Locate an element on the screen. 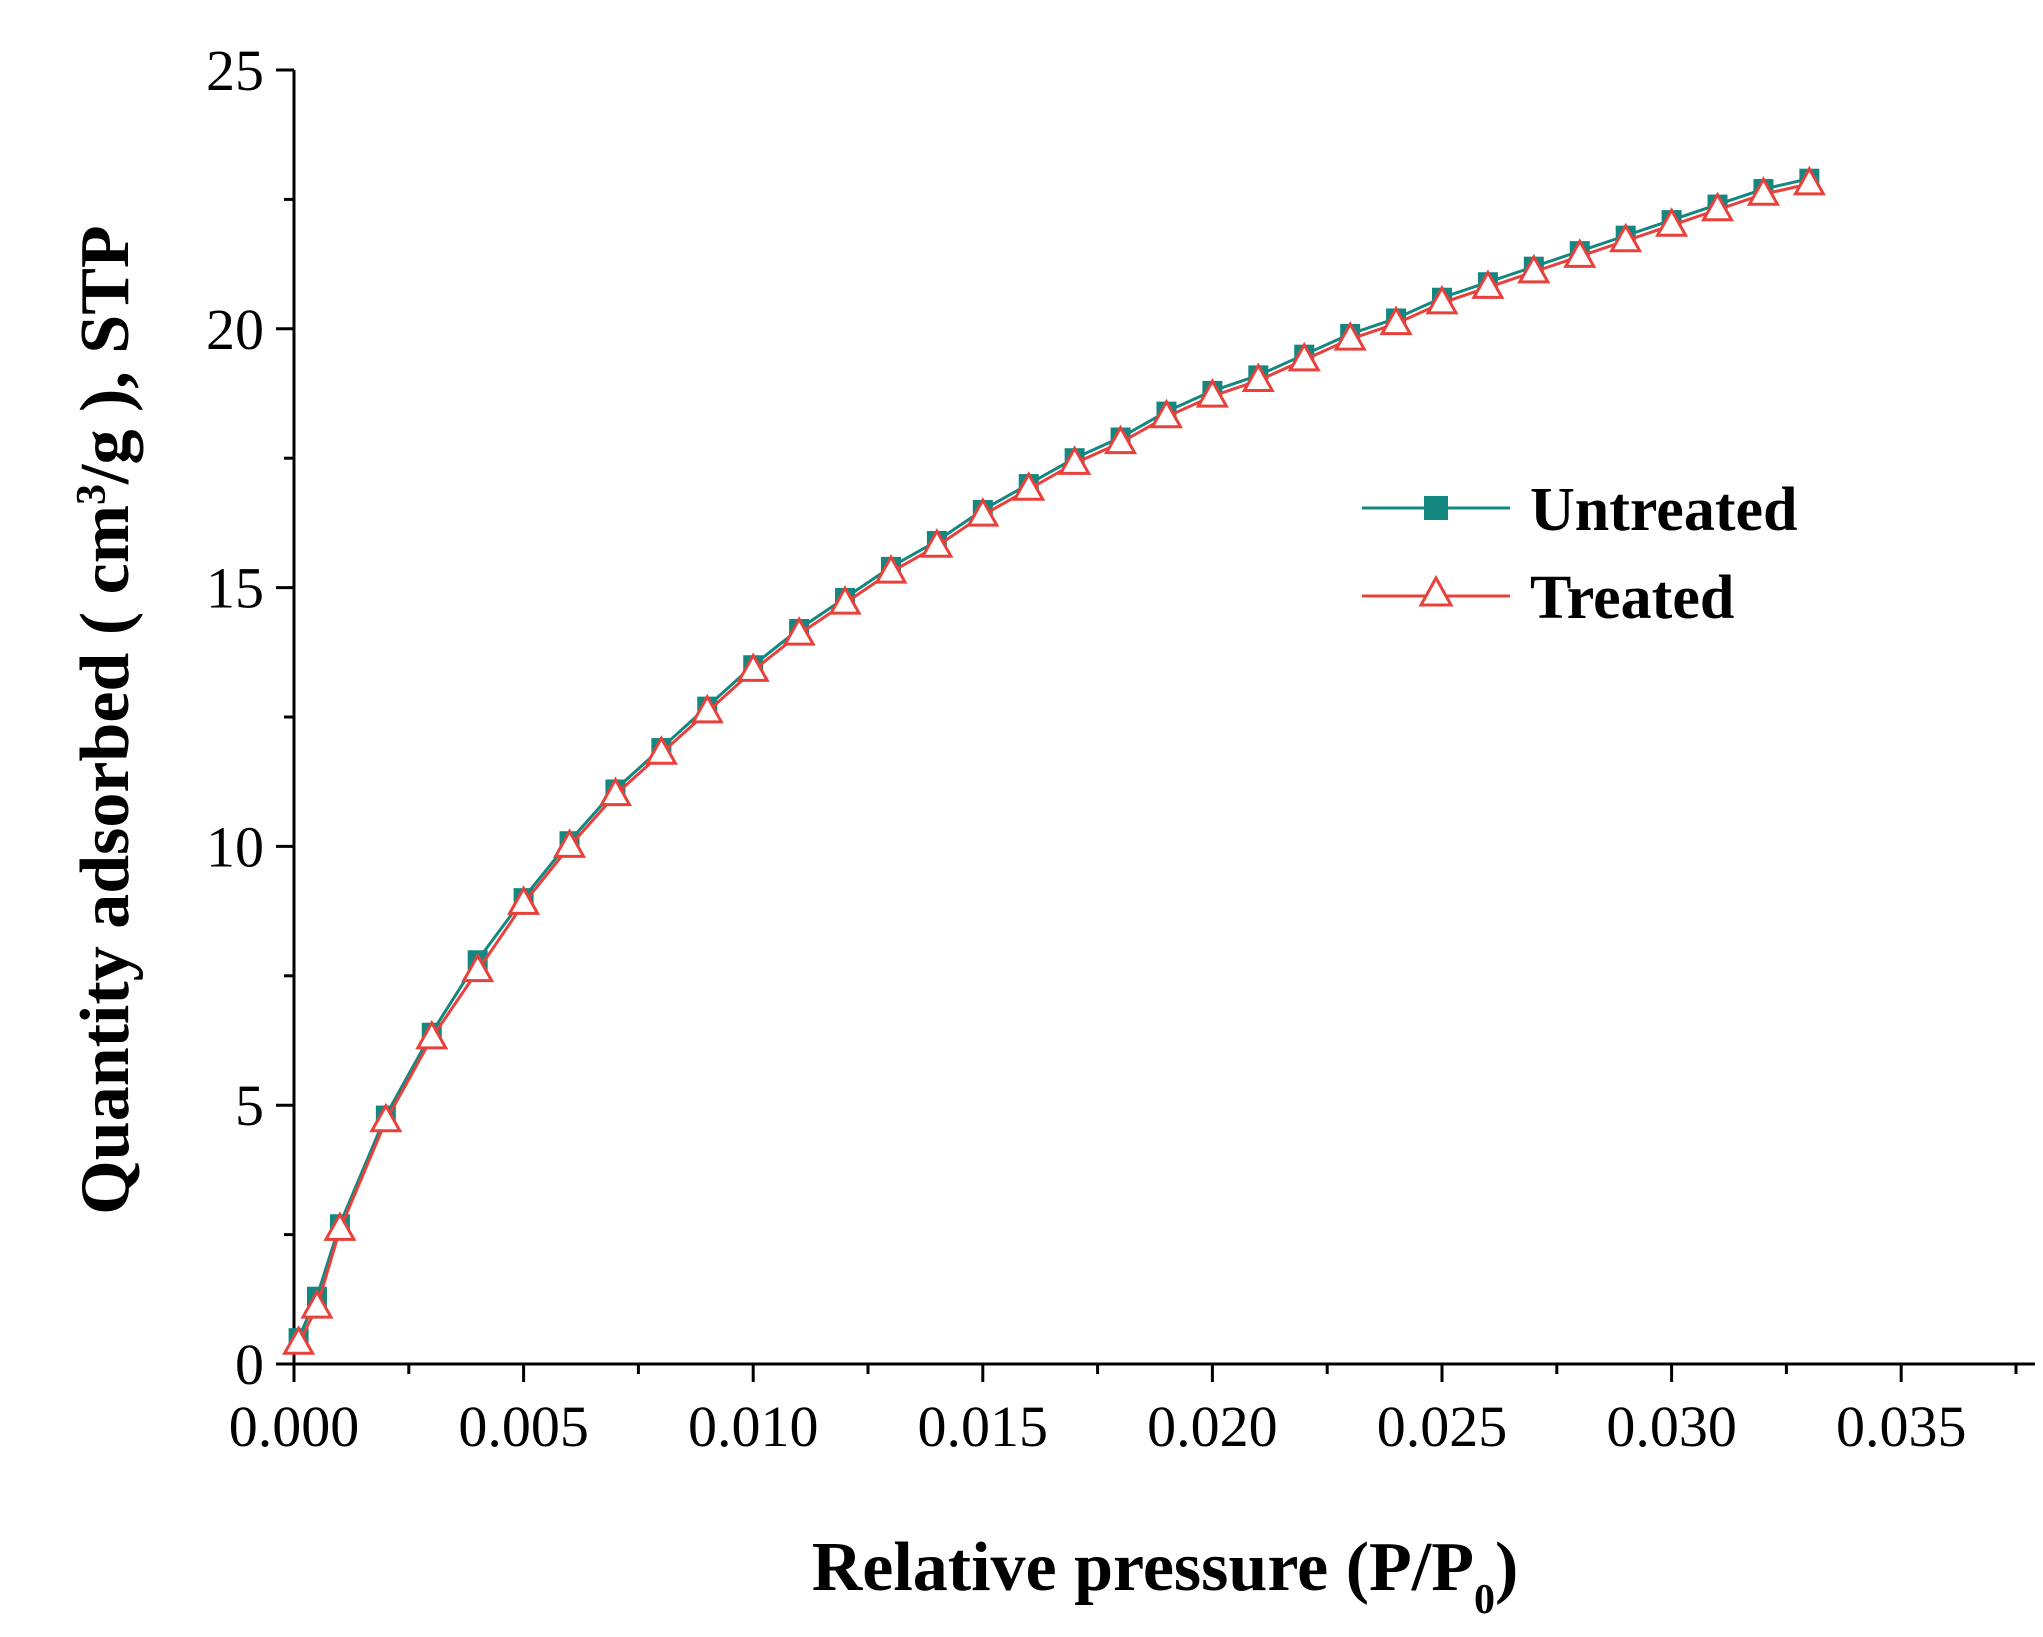 The image size is (2043, 1637). legend-item-untreated: Untreated is located at coordinates (1579, 510).